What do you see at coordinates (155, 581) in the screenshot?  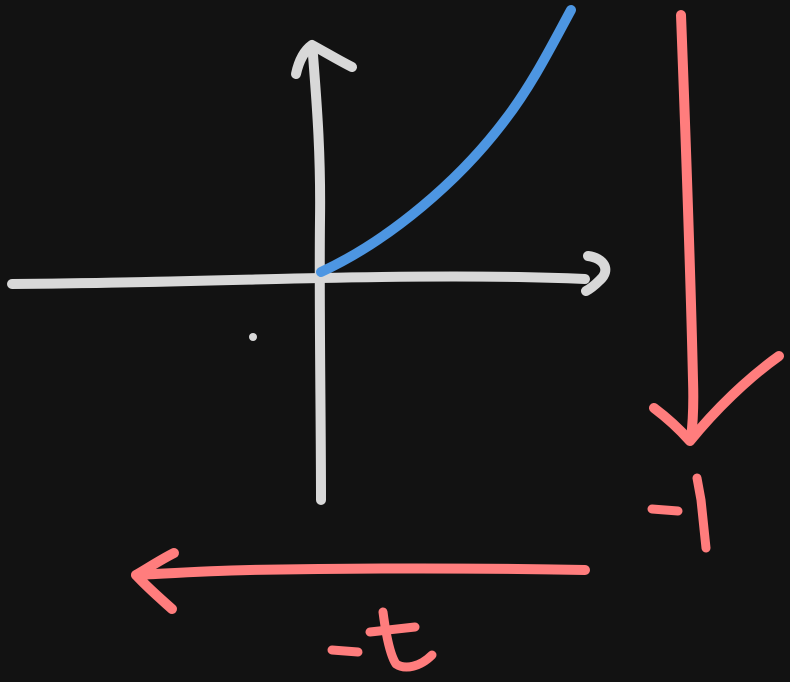 I see `horizontal-arrowhead` at bounding box center [155, 581].